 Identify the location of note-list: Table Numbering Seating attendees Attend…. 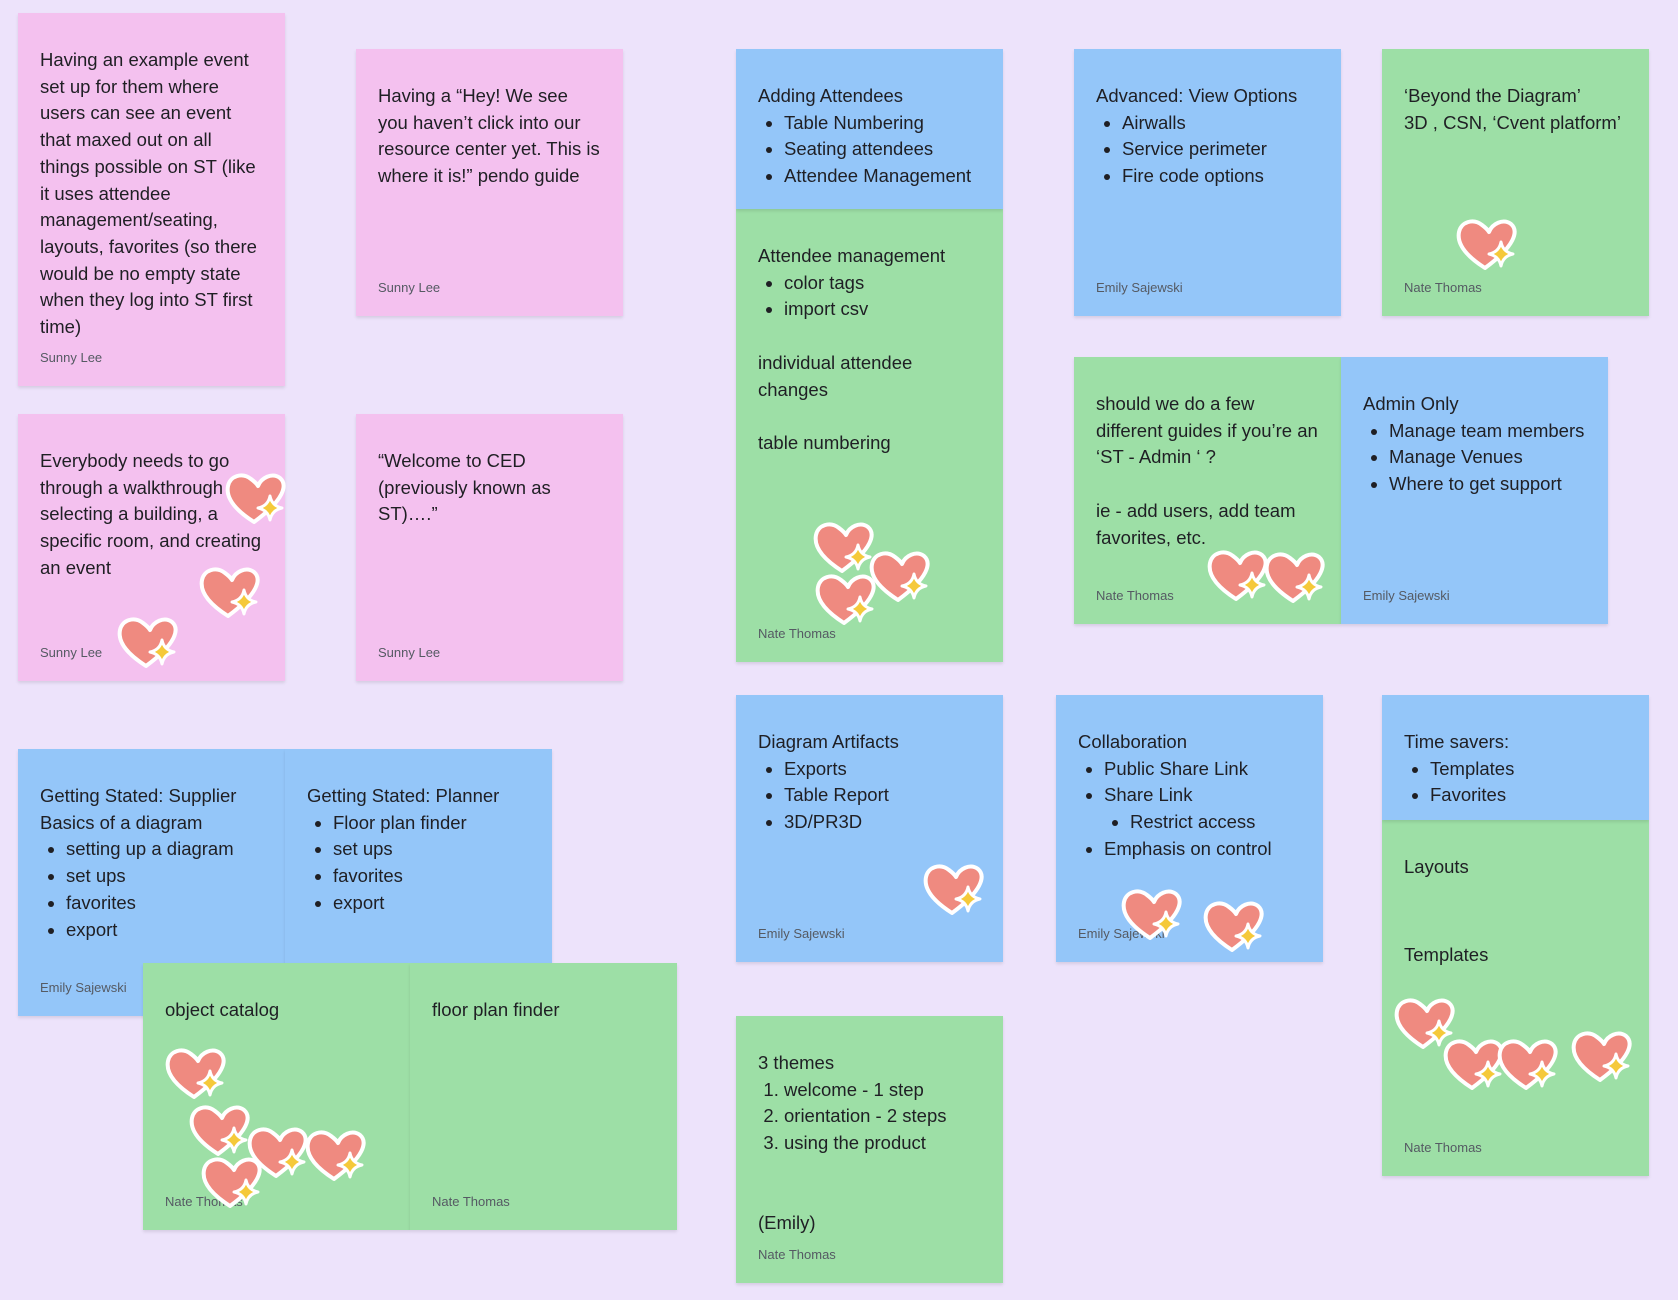
(869, 150).